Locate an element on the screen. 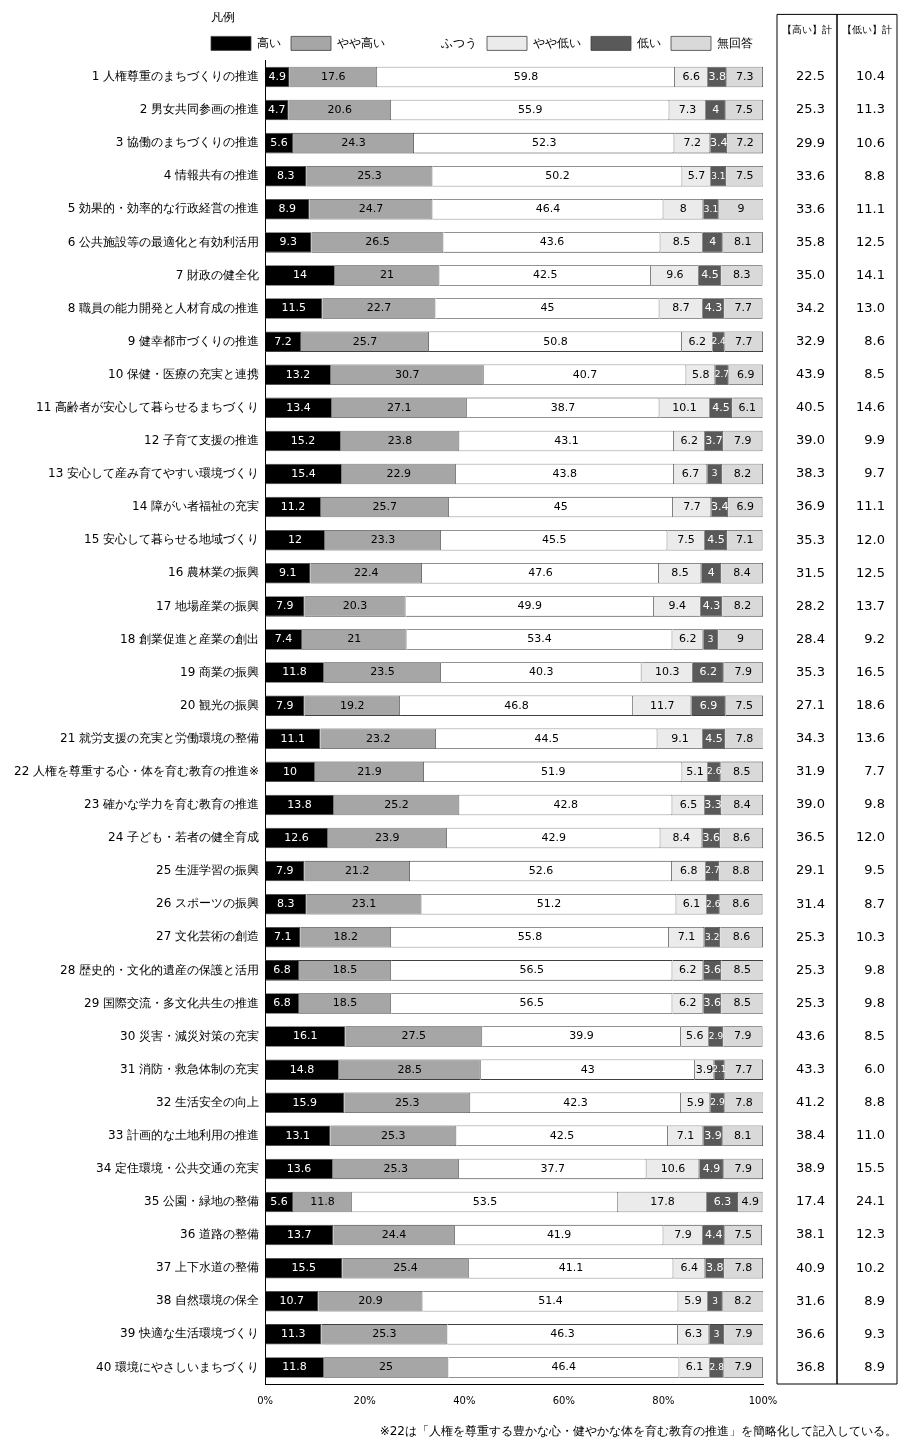 The image size is (907, 1452). data-label: 9.3 is located at coordinates (288, 242).